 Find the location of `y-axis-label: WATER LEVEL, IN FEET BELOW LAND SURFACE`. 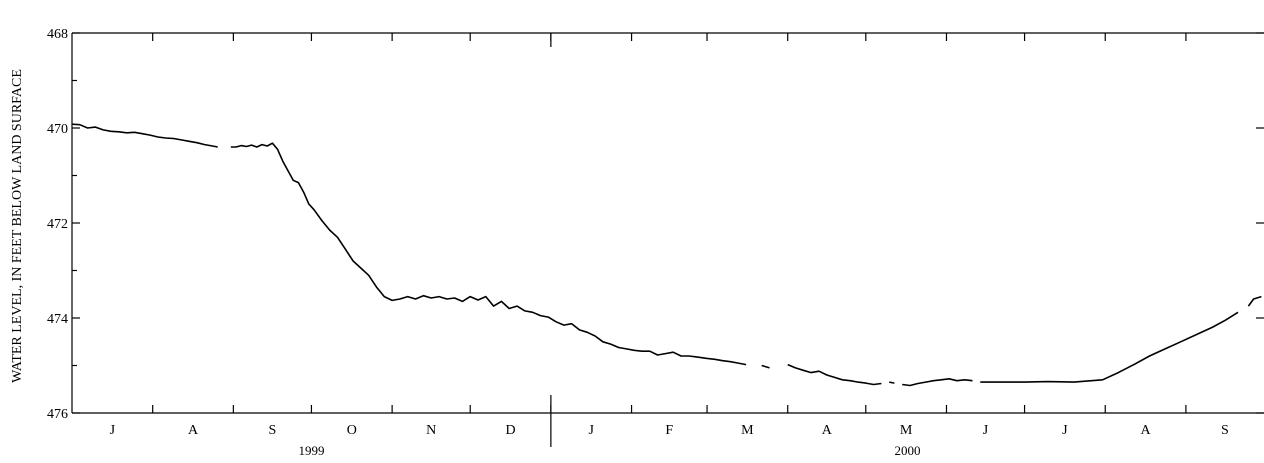

y-axis-label: WATER LEVEL, IN FEET BELOW LAND SURFACE is located at coordinates (17, 226).